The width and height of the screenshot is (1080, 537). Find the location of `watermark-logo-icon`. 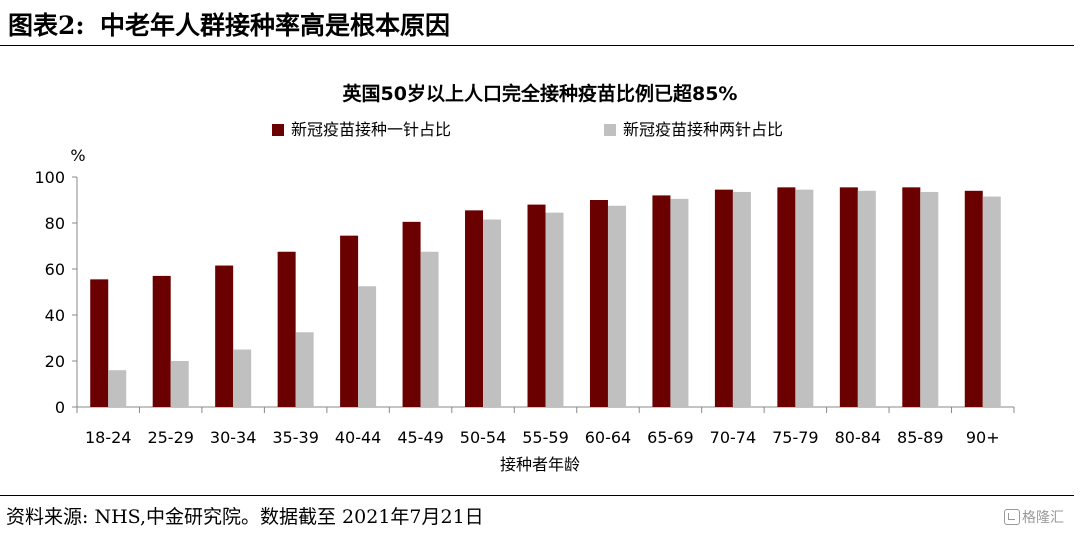

watermark-logo-icon is located at coordinates (1012, 517).